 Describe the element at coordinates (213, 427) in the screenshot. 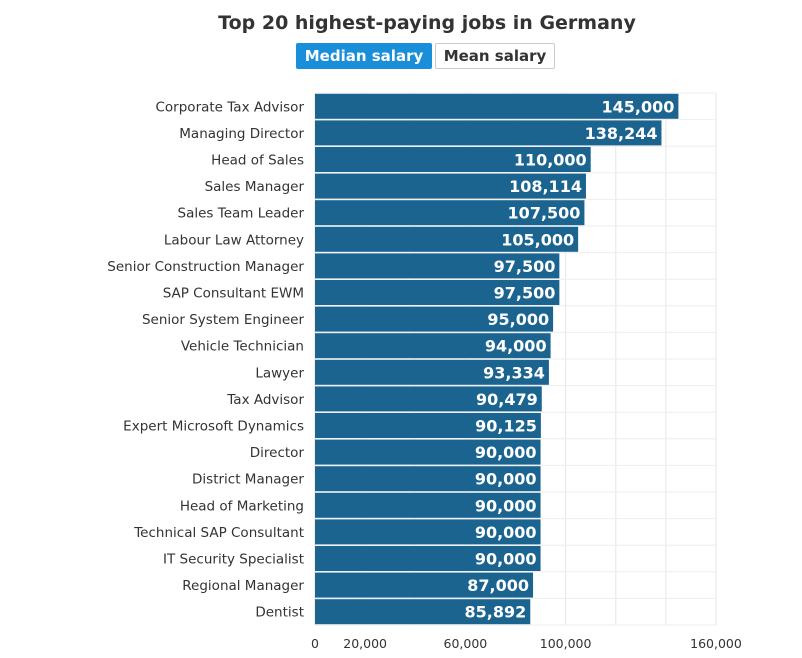

I see `category-label: Expert Microsoft Dynamics` at that location.